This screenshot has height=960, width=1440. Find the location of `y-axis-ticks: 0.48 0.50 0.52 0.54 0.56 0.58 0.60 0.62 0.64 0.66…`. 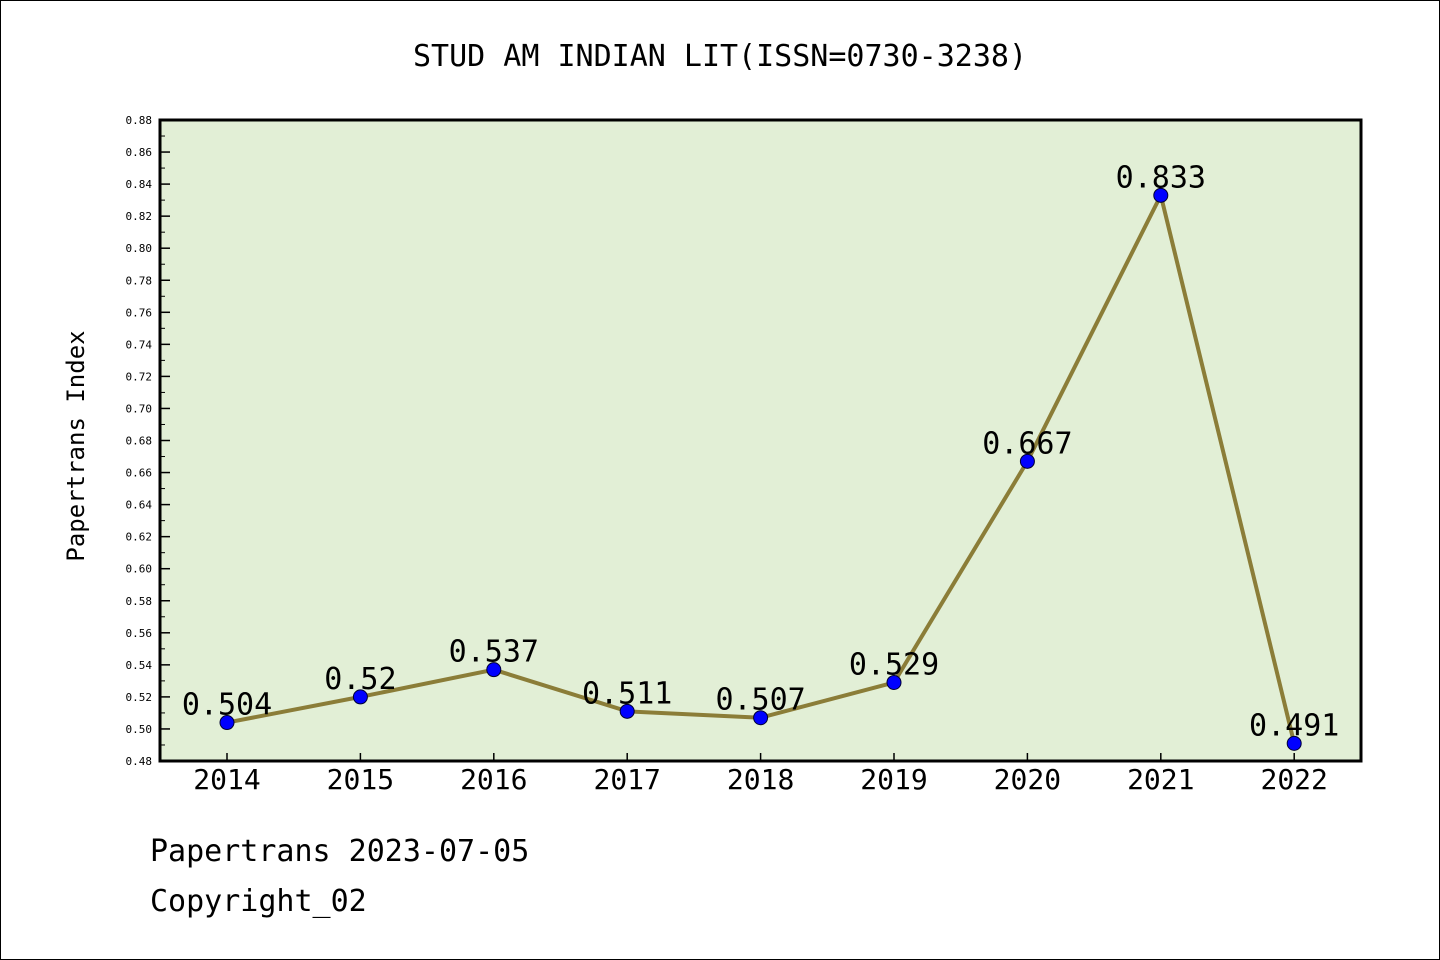

y-axis-ticks: 0.48 0.50 0.52 0.54 0.56 0.58 0.60 0.62 0.64 0.66… is located at coordinates (148, 441).